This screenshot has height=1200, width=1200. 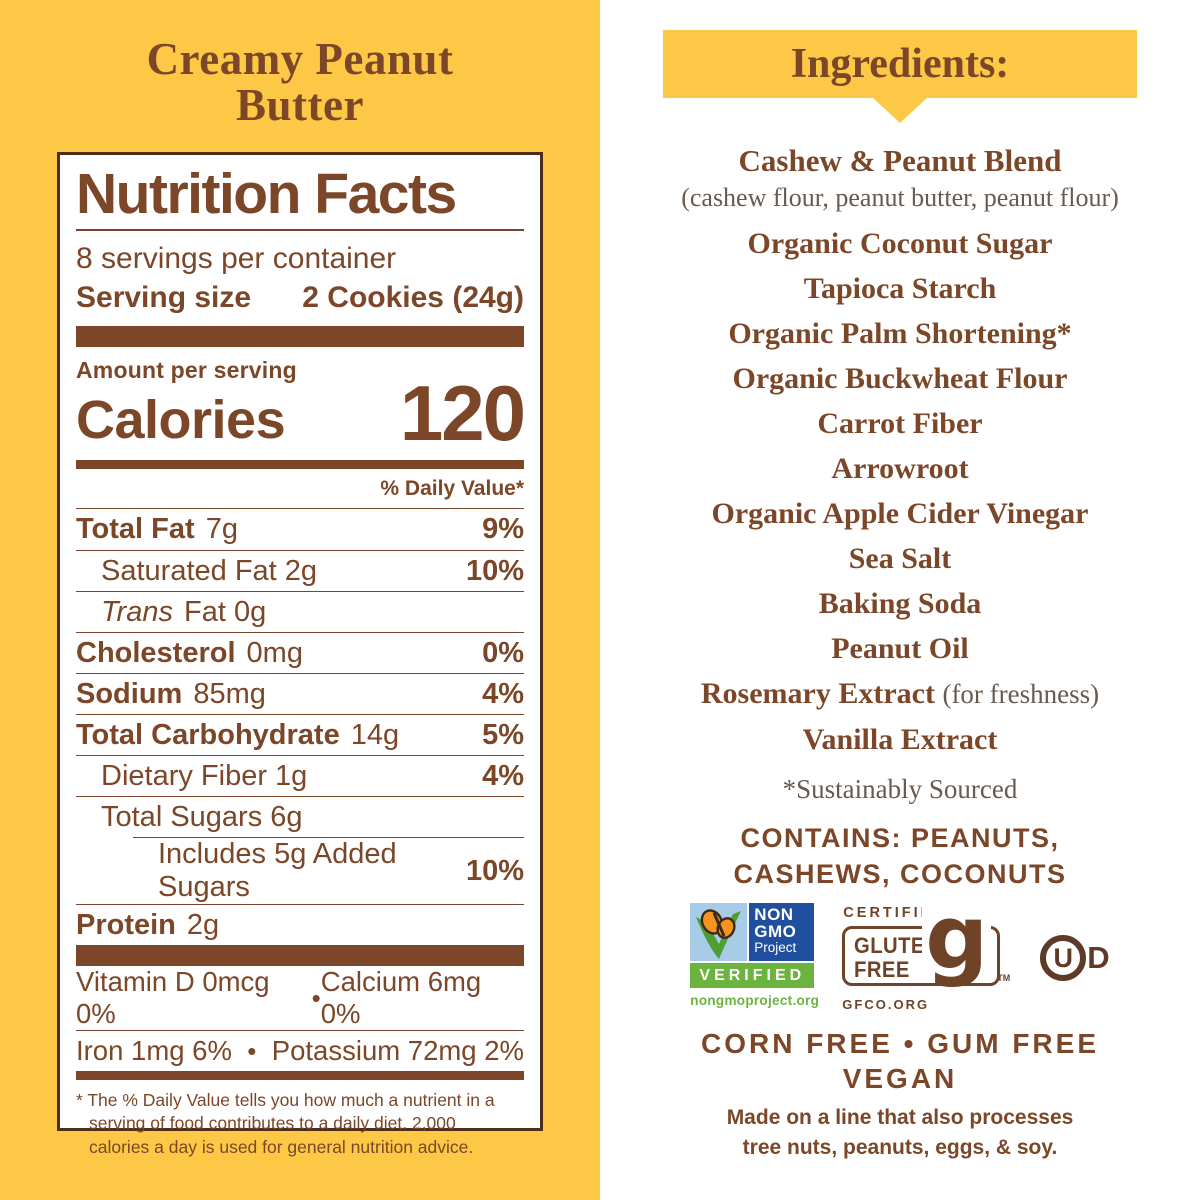 I want to click on trademark-mark: TM, so click(x=1004, y=978).